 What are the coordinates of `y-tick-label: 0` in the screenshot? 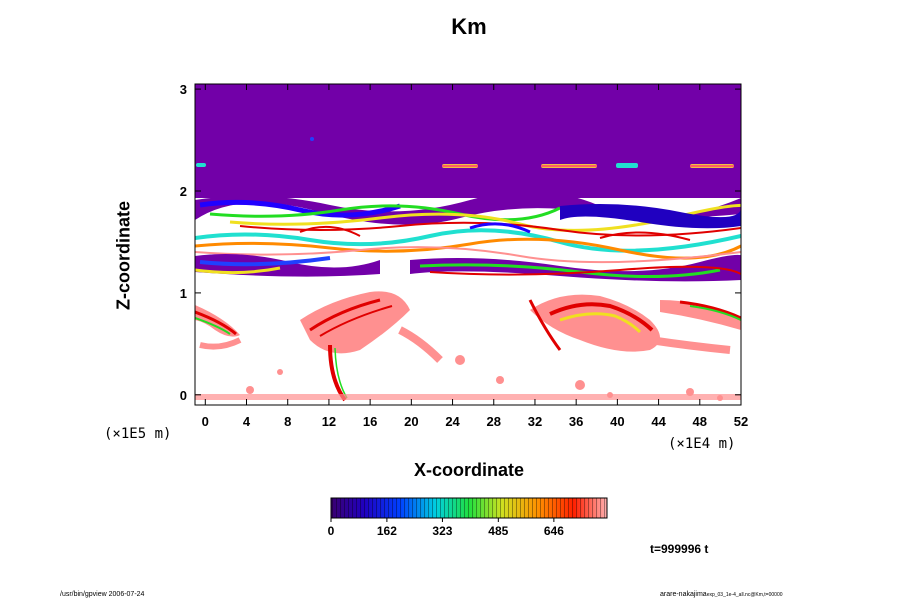 It's located at (183, 395).